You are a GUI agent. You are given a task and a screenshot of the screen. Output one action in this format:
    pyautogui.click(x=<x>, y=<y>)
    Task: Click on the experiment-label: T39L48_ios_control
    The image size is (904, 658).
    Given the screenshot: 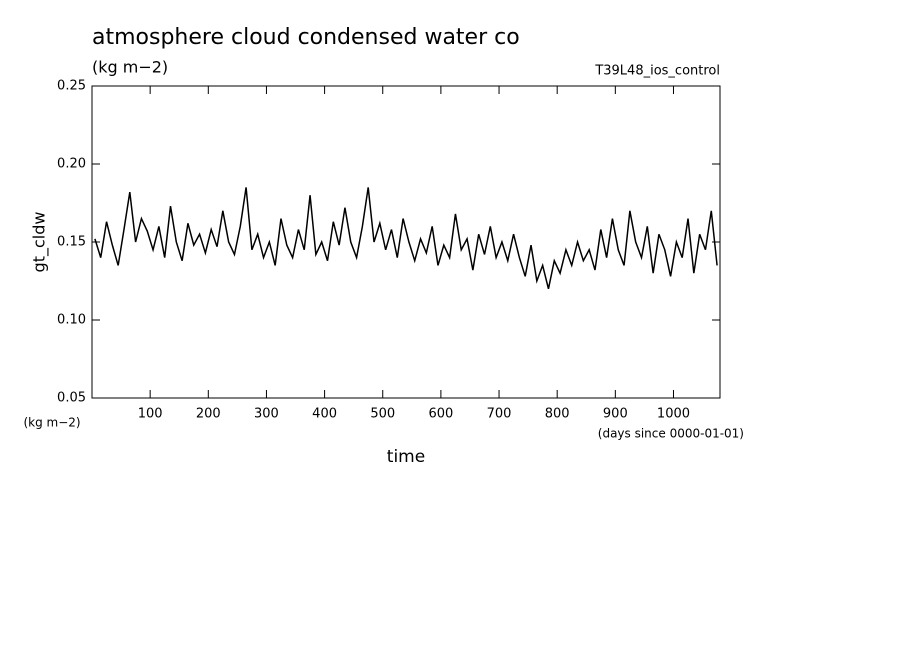 What is the action you would take?
    pyautogui.click(x=657, y=71)
    